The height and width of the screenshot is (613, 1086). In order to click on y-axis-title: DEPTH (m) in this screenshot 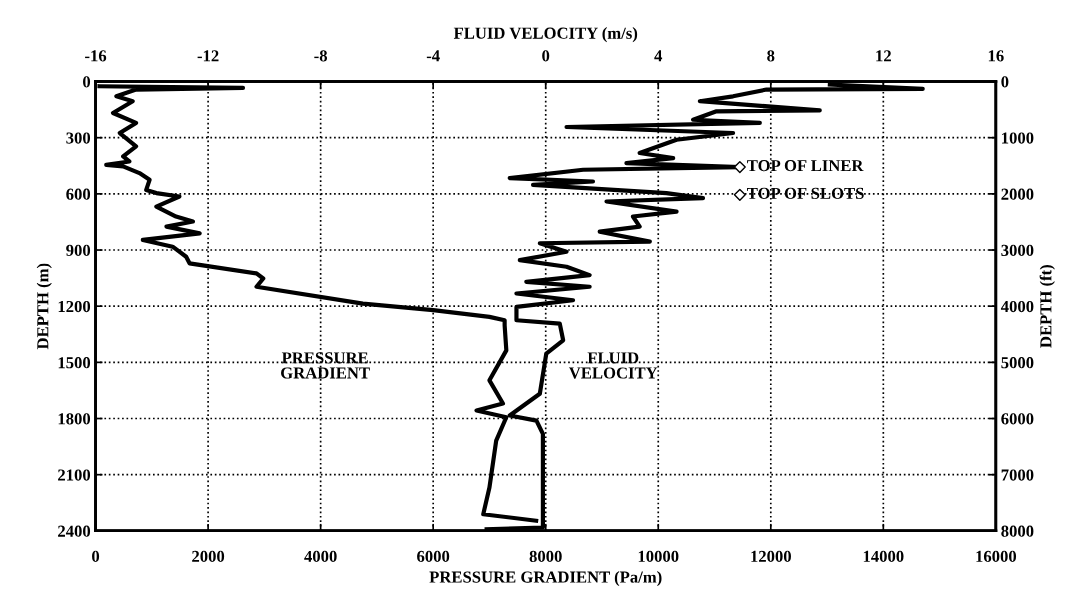, I will do `click(44, 306)`.